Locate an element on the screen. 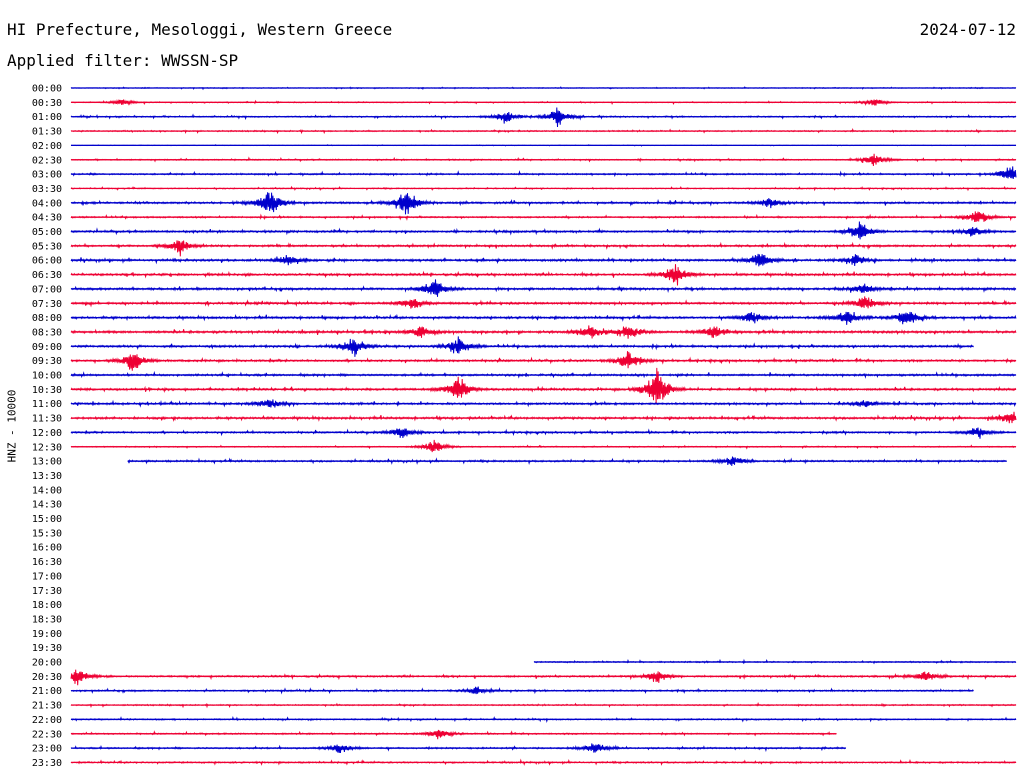 This screenshot has height=780, width=1024. time-tick-label: 05:30 is located at coordinates (47, 246).